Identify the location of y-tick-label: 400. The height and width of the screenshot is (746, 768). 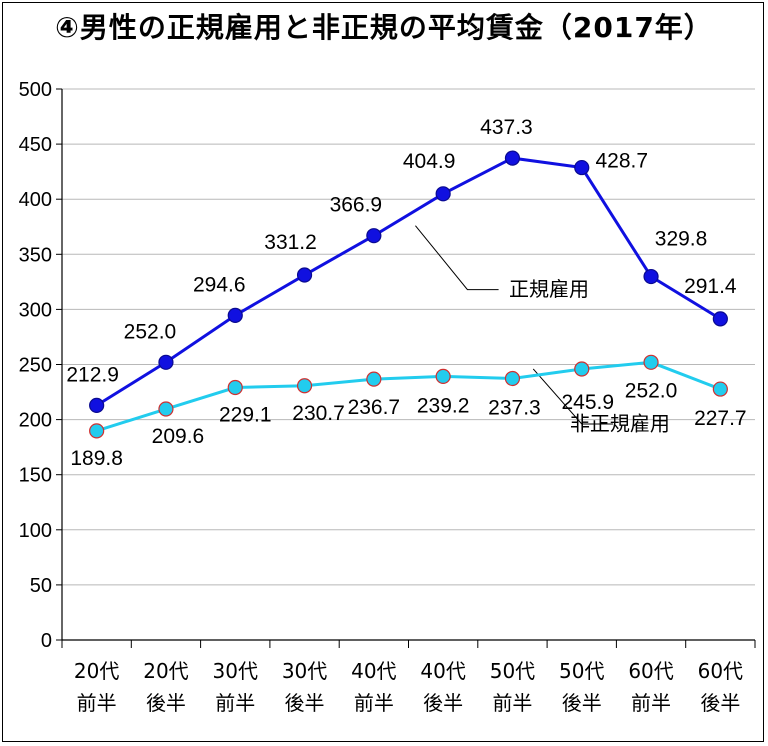
(35, 200).